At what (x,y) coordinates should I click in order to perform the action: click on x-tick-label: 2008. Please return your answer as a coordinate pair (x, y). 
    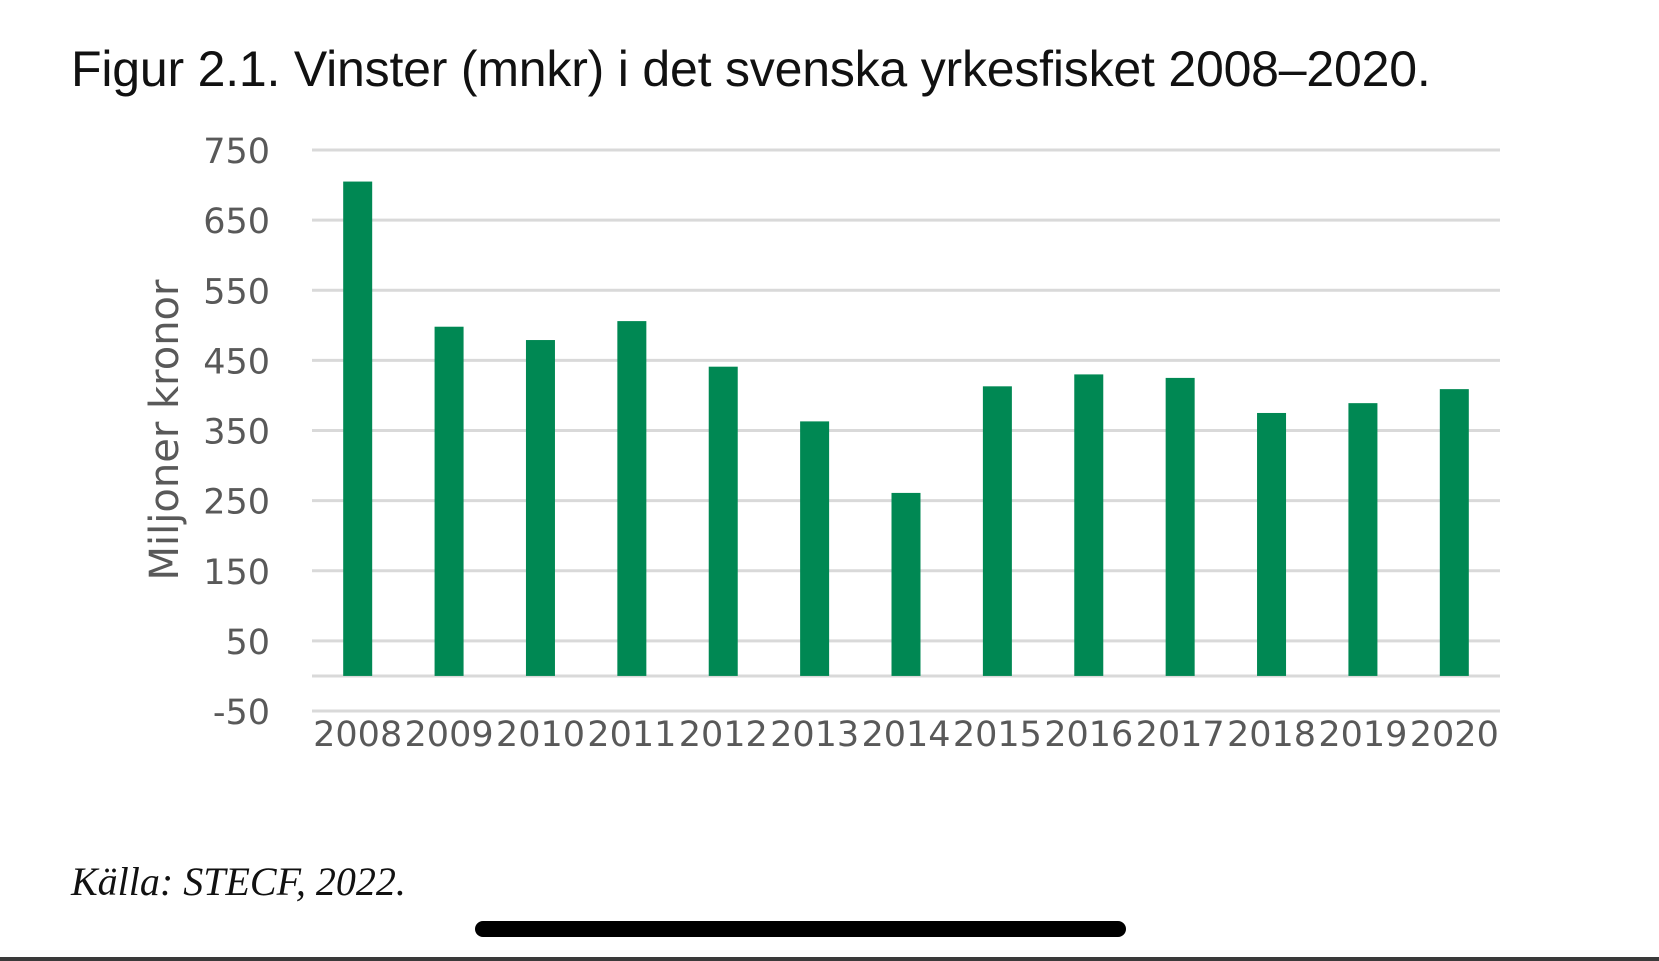
    Looking at the image, I should click on (357, 735).